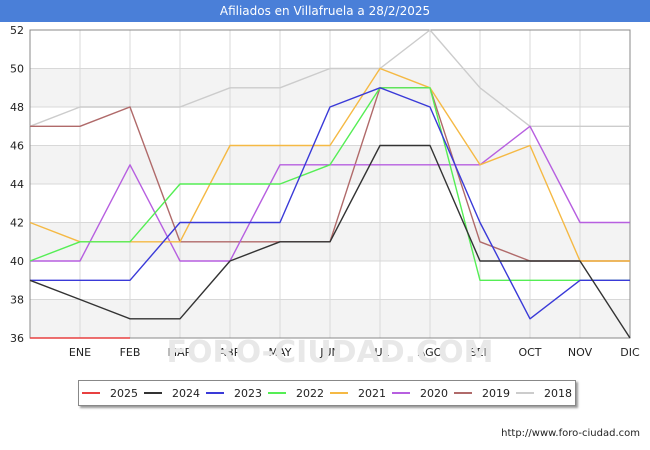 The height and width of the screenshot is (450, 650). I want to click on x-tick-label: MAY, so click(280, 352).